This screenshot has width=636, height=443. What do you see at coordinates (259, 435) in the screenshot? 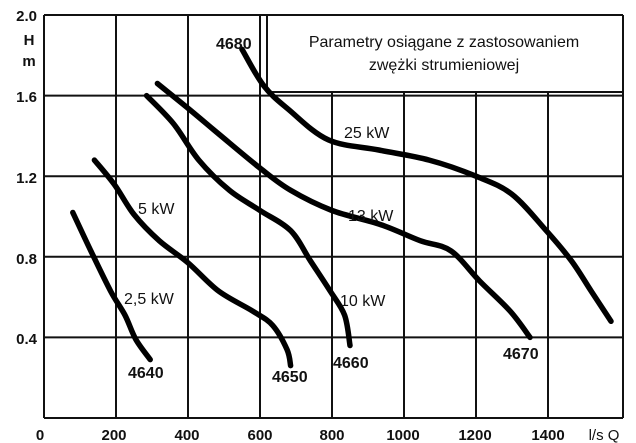
I see `x-tick-600: 600` at bounding box center [259, 435].